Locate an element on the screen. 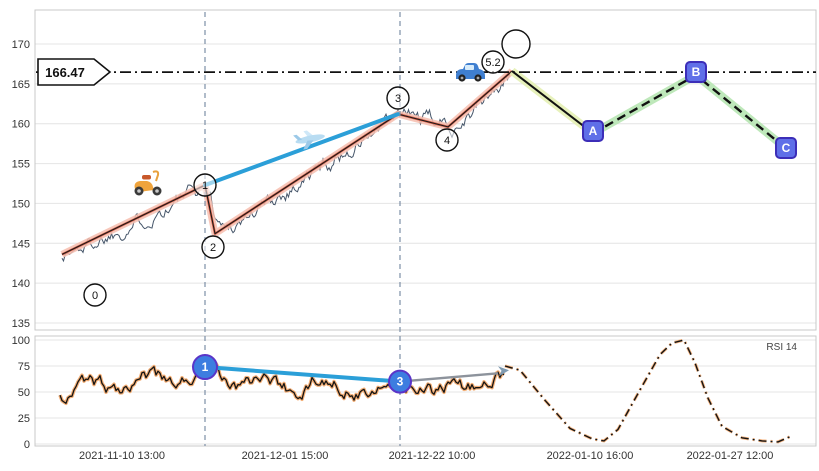 This screenshot has width=819, height=471. wave-marker-label: 0 is located at coordinates (95, 296).